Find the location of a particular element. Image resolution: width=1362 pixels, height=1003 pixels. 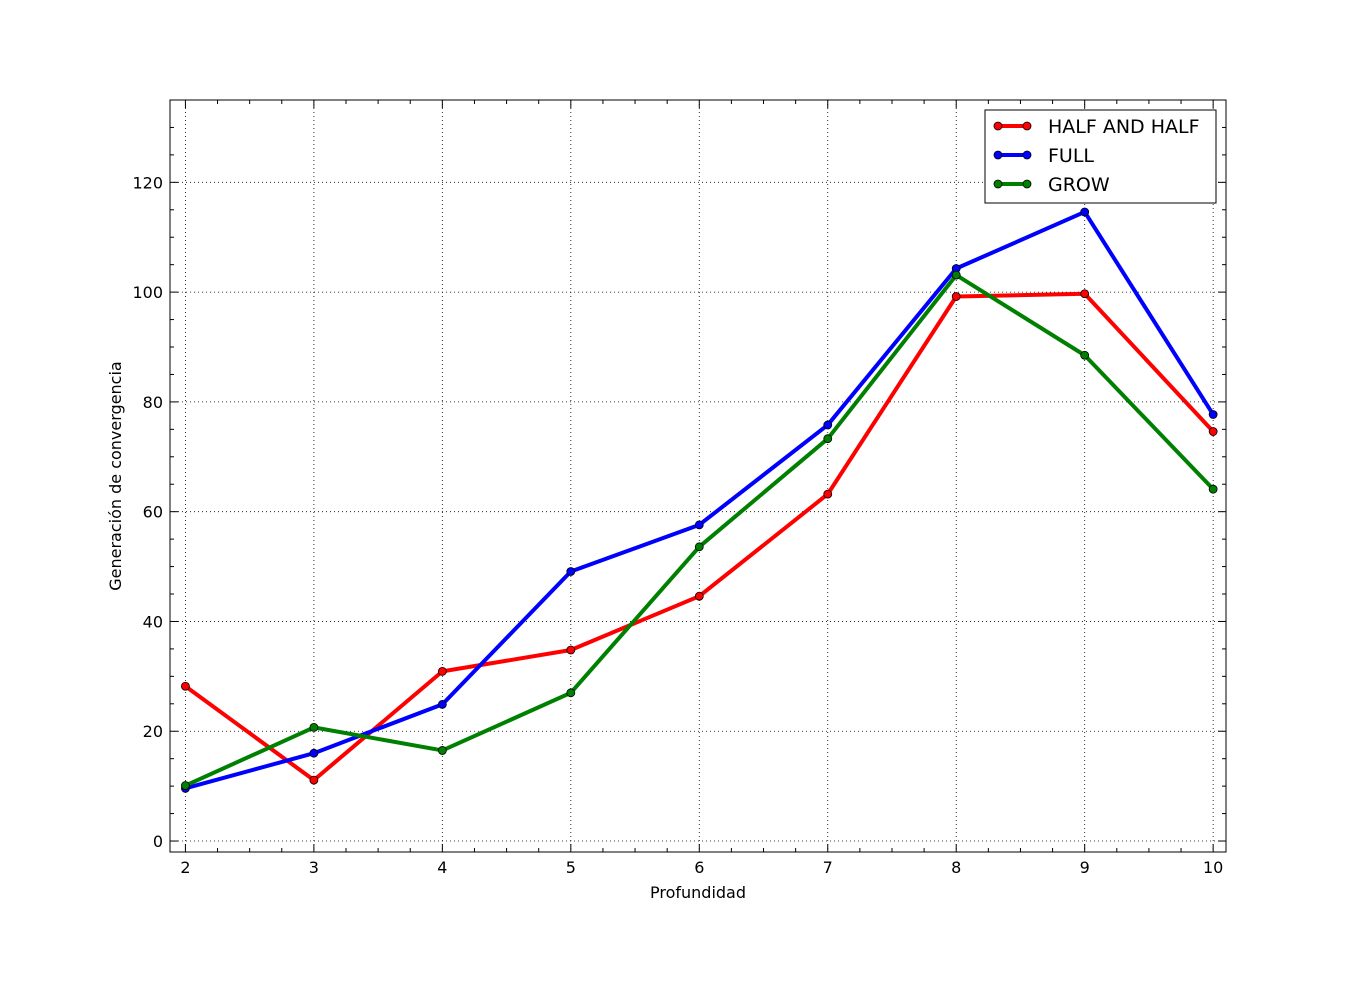

x-tick-label: 2 is located at coordinates (185, 867).